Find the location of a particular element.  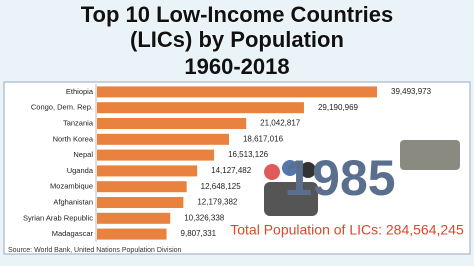

harvester-icon is located at coordinates (430, 155).